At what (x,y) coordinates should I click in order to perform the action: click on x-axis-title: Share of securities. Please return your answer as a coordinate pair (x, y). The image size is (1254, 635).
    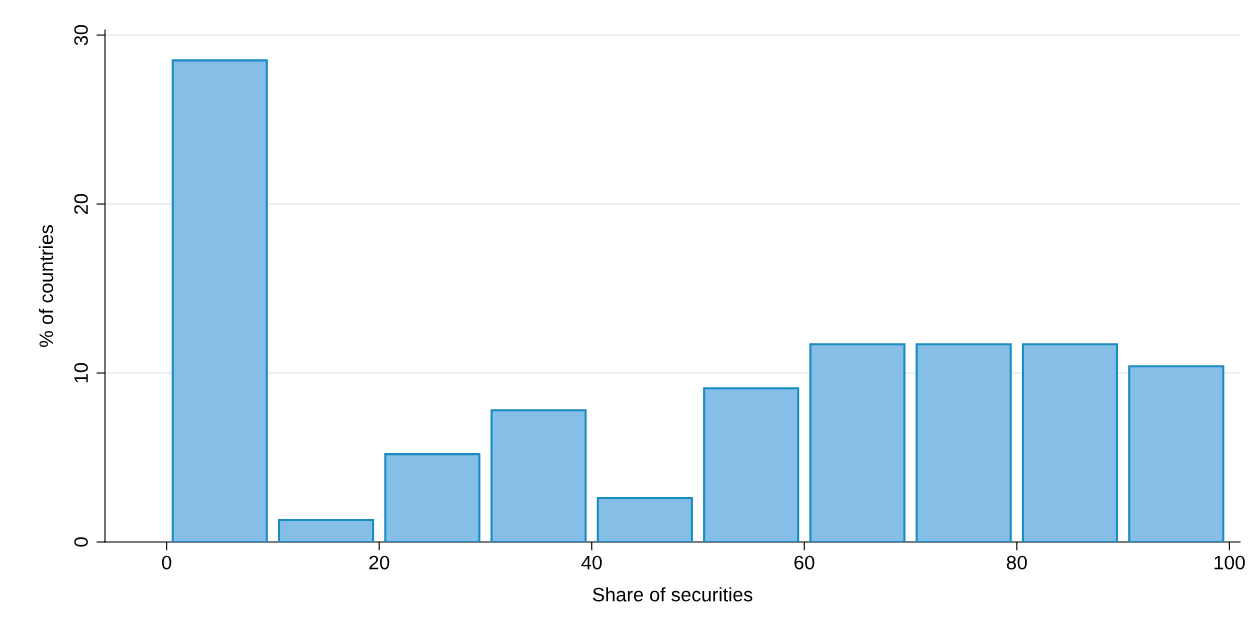
    Looking at the image, I should click on (672, 594).